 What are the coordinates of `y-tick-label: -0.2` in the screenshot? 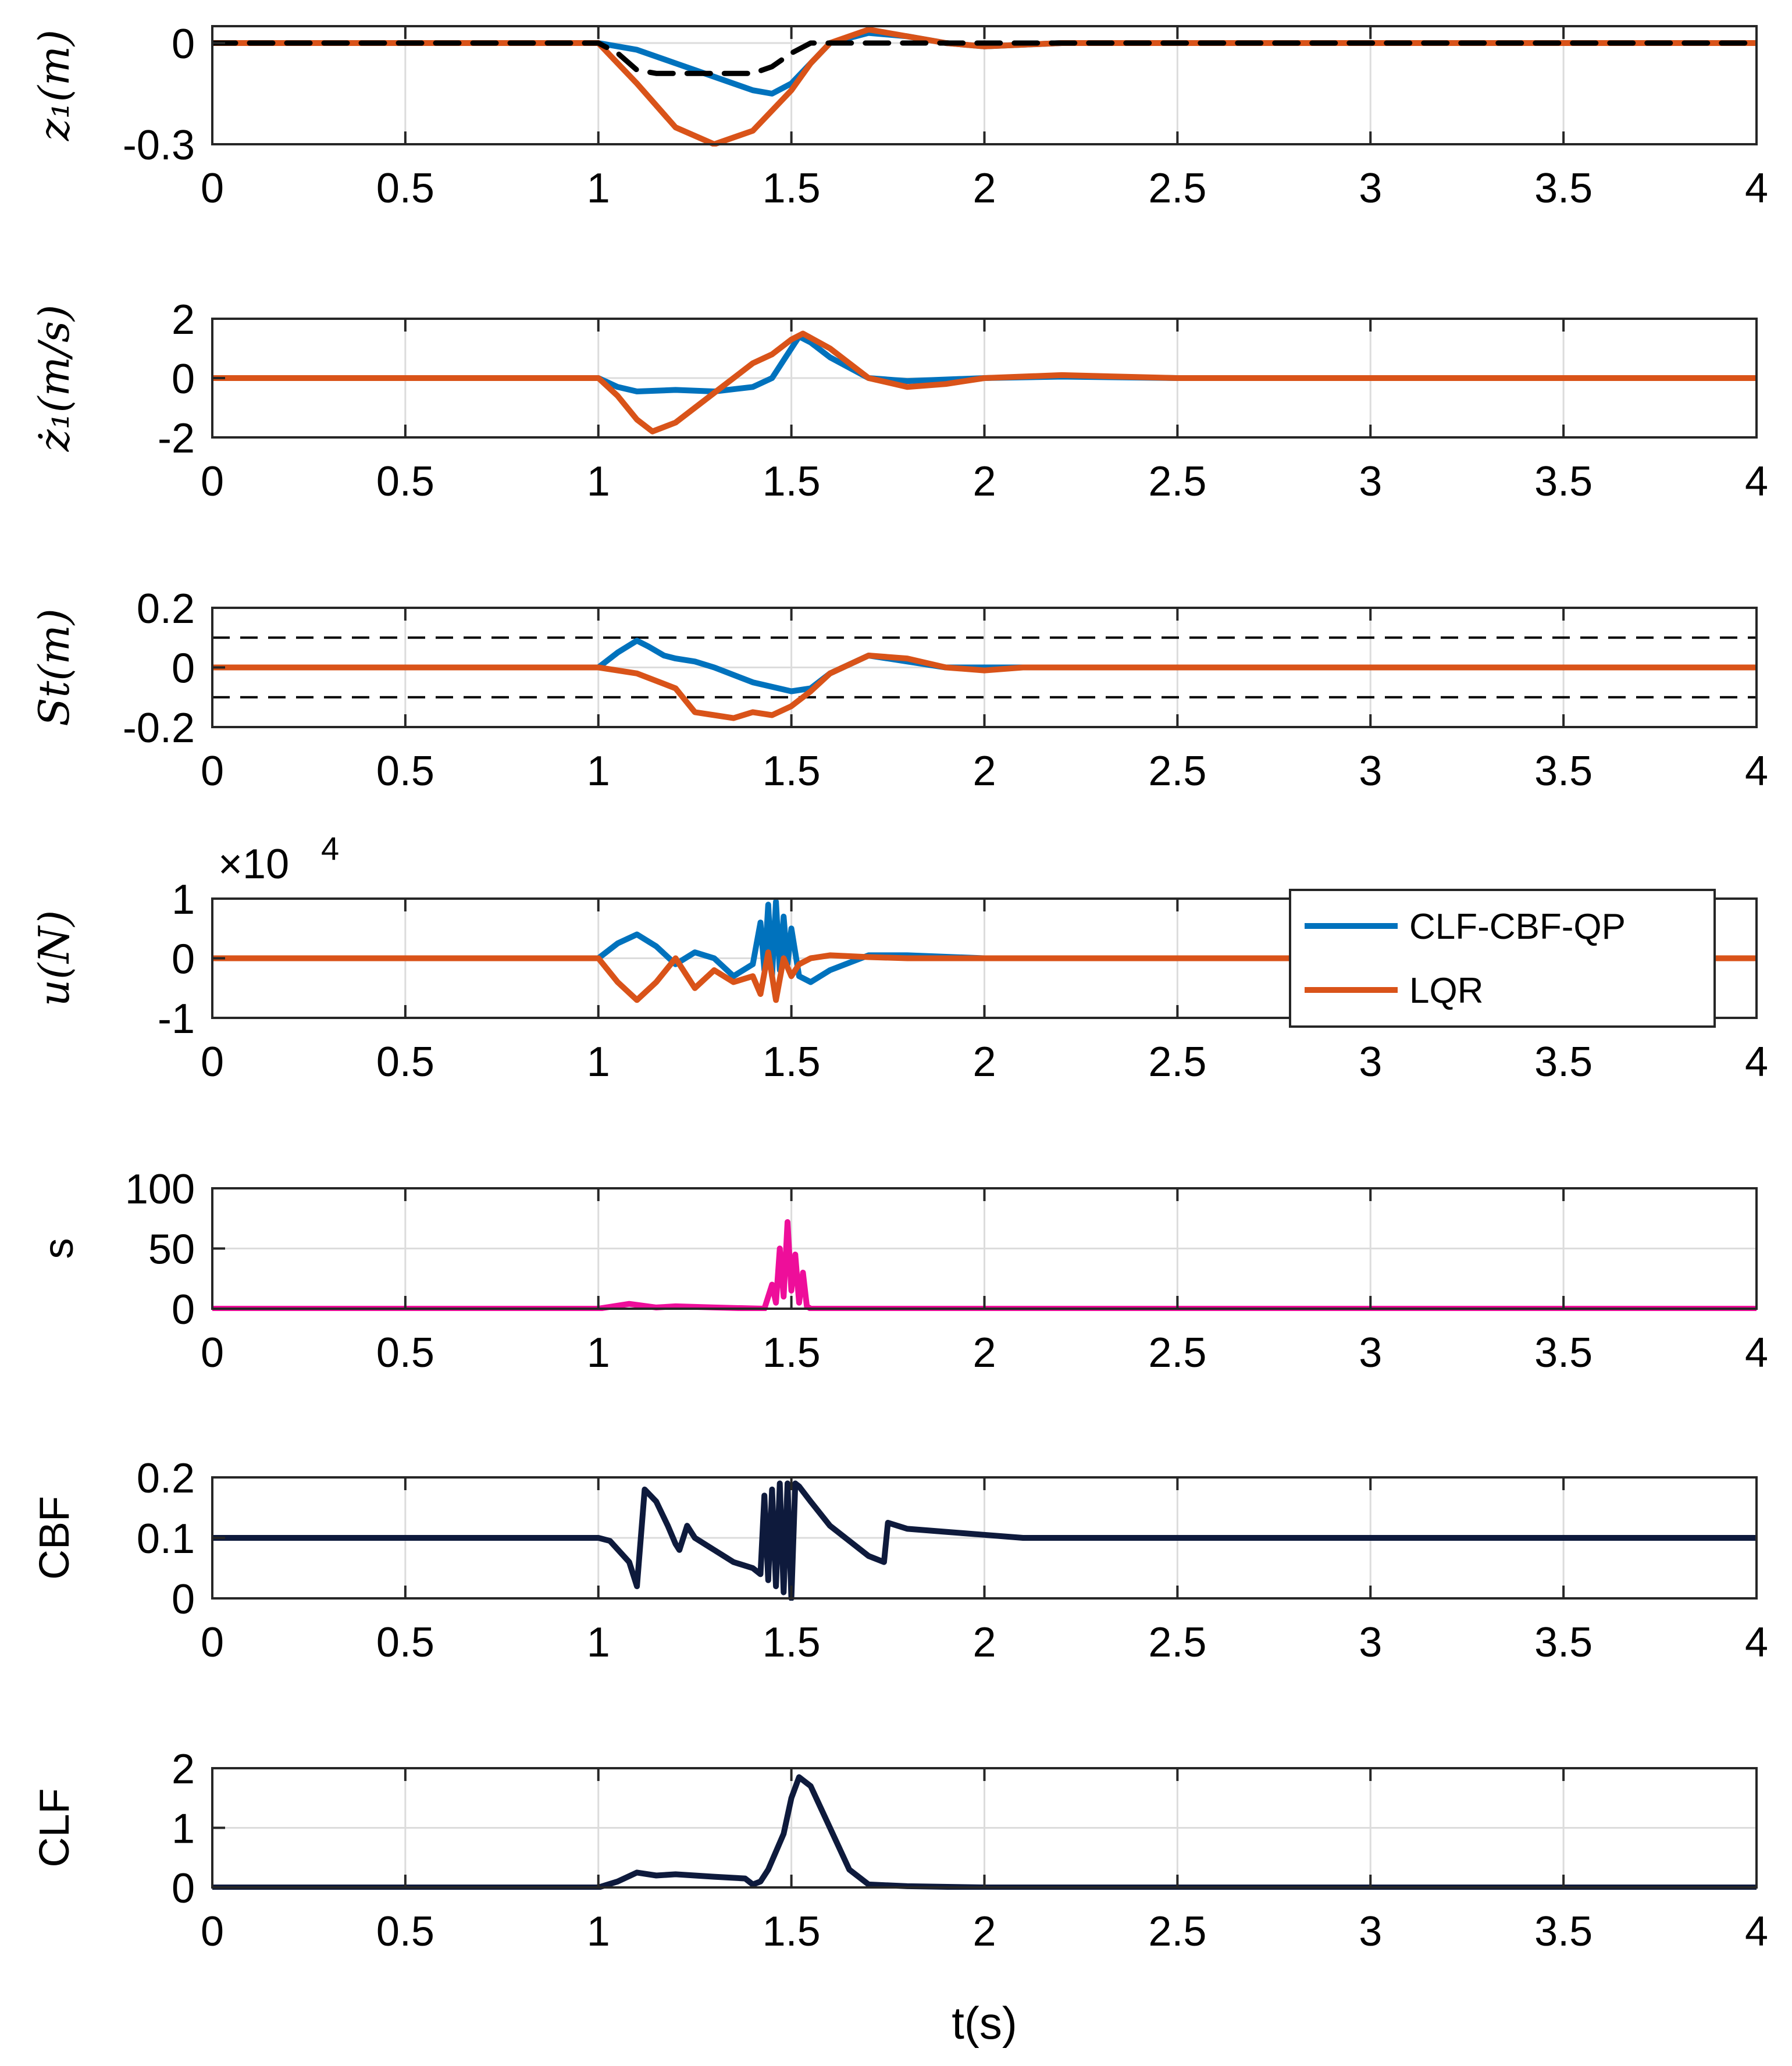 It's located at (159, 728).